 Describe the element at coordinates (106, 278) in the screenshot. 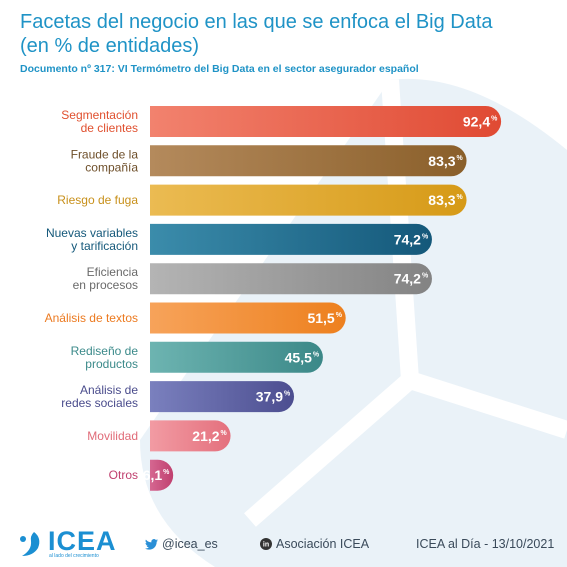

I see `category-label: Eficiencia en procesos` at that location.